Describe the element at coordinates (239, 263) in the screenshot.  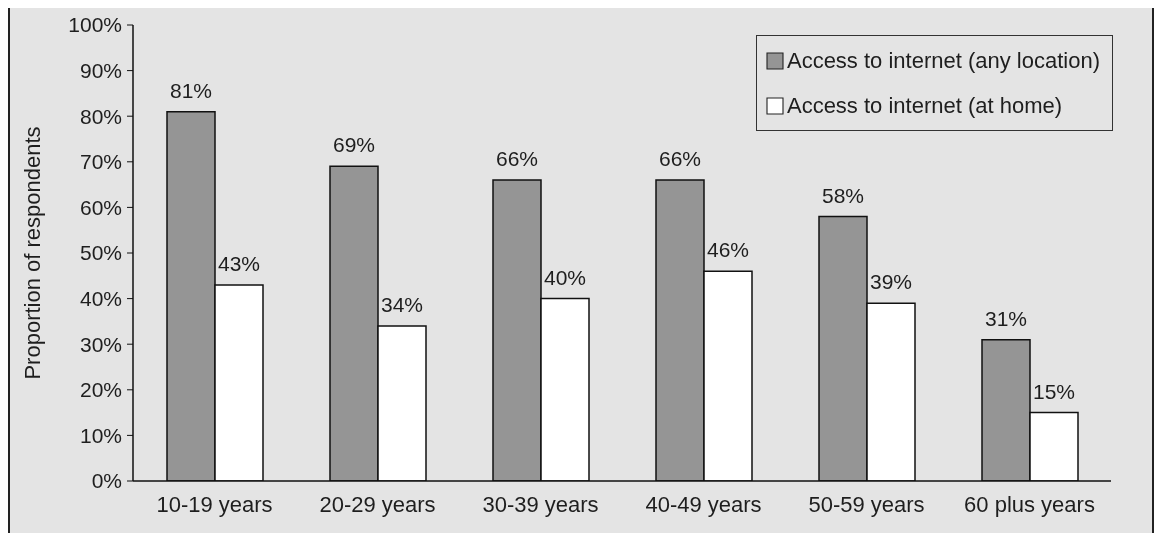
I see `data-label: 43%` at that location.